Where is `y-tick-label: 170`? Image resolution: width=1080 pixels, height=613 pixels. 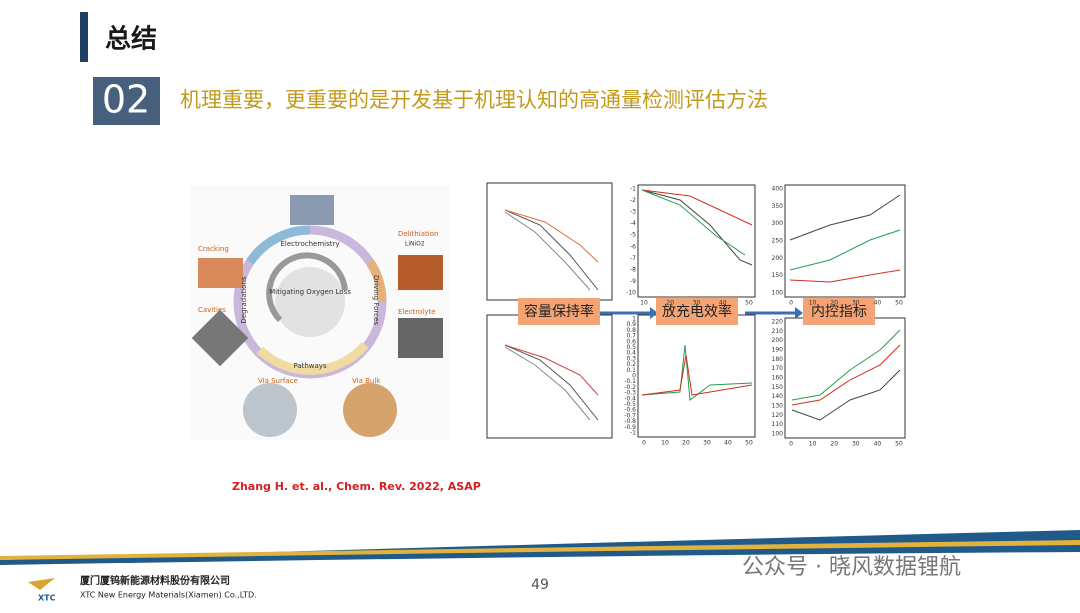
y-tick-label: 170 is located at coordinates (778, 368).